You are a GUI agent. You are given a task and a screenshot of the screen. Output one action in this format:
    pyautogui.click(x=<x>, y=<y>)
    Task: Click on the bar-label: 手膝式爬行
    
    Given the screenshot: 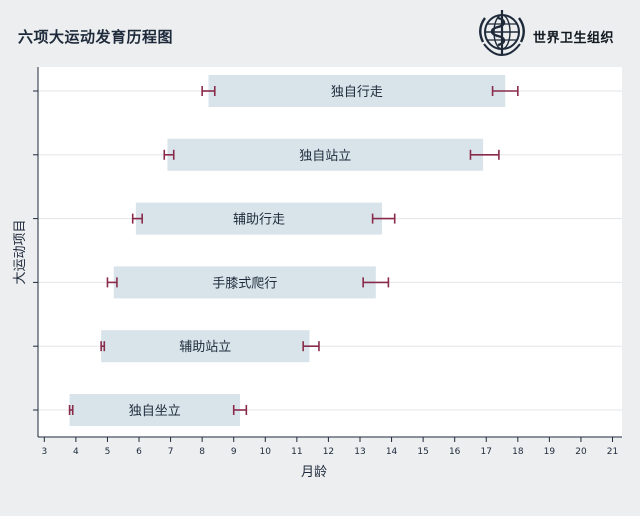 What is the action you would take?
    pyautogui.click(x=244, y=283)
    